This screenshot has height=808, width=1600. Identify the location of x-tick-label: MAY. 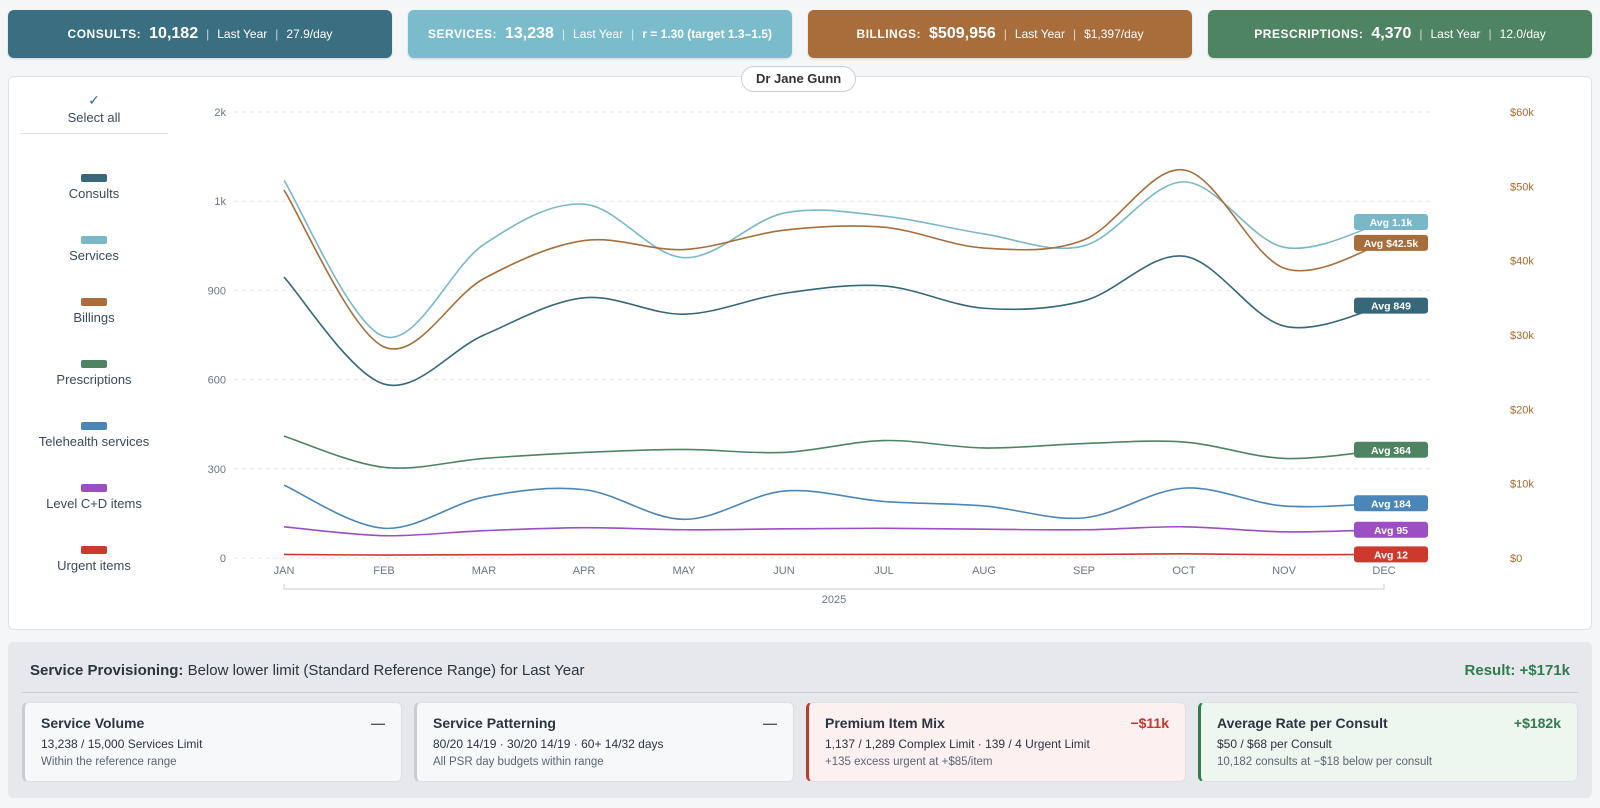
(684, 571).